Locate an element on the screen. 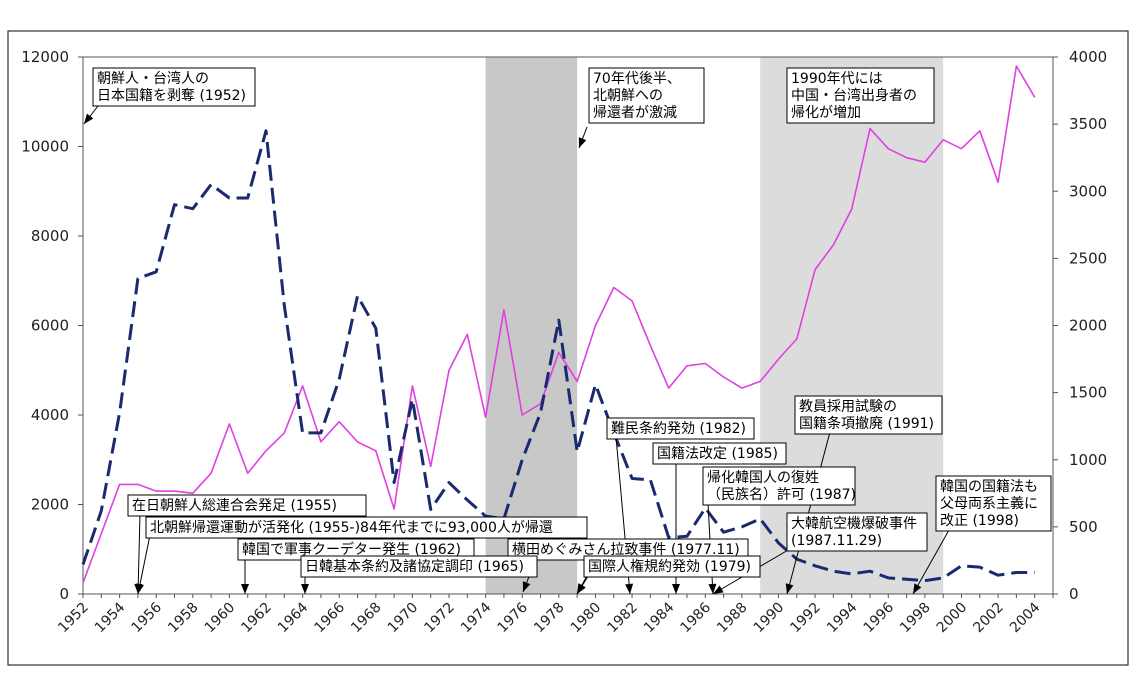 The height and width of the screenshot is (676, 1136). y-right-tick-label: 2000 is located at coordinates (1088, 326).